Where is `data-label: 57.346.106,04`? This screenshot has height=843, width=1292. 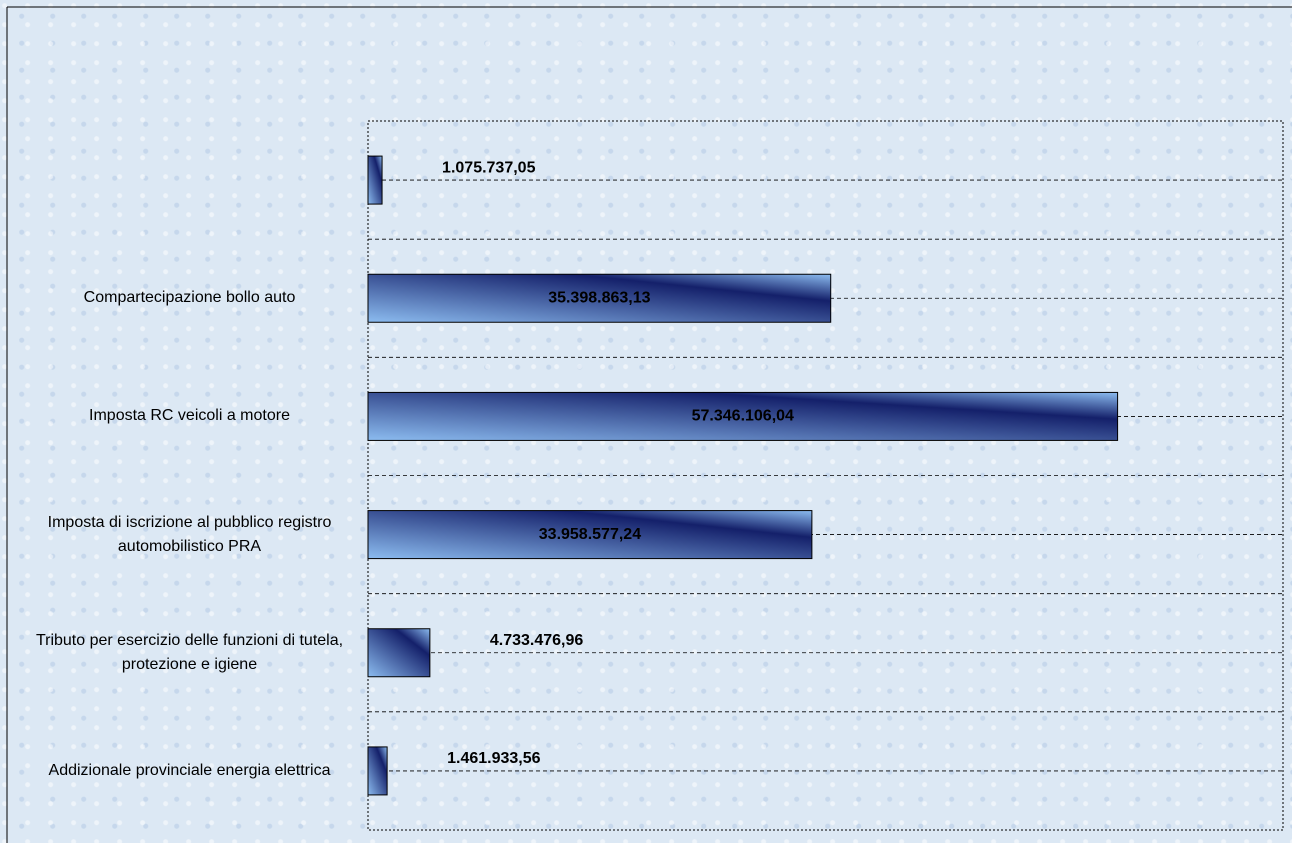 data-label: 57.346.106,04 is located at coordinates (743, 416).